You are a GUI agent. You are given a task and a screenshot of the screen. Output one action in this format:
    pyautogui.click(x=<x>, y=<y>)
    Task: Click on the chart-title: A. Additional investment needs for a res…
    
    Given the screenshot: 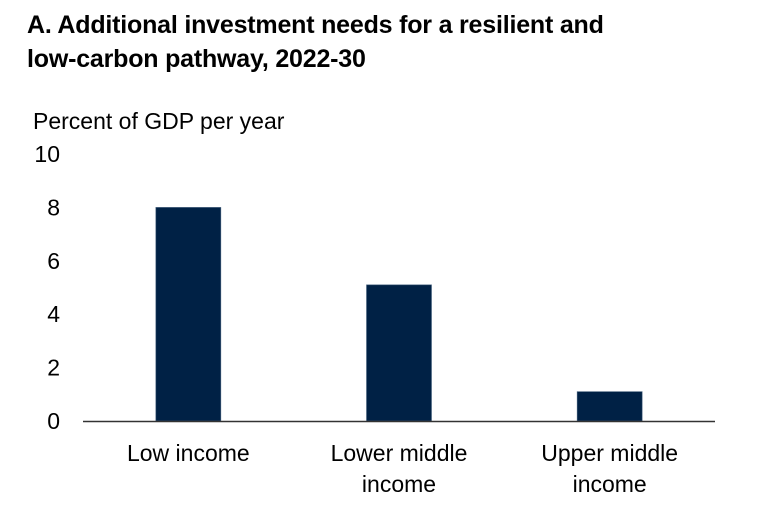 What is the action you would take?
    pyautogui.click(x=387, y=42)
    